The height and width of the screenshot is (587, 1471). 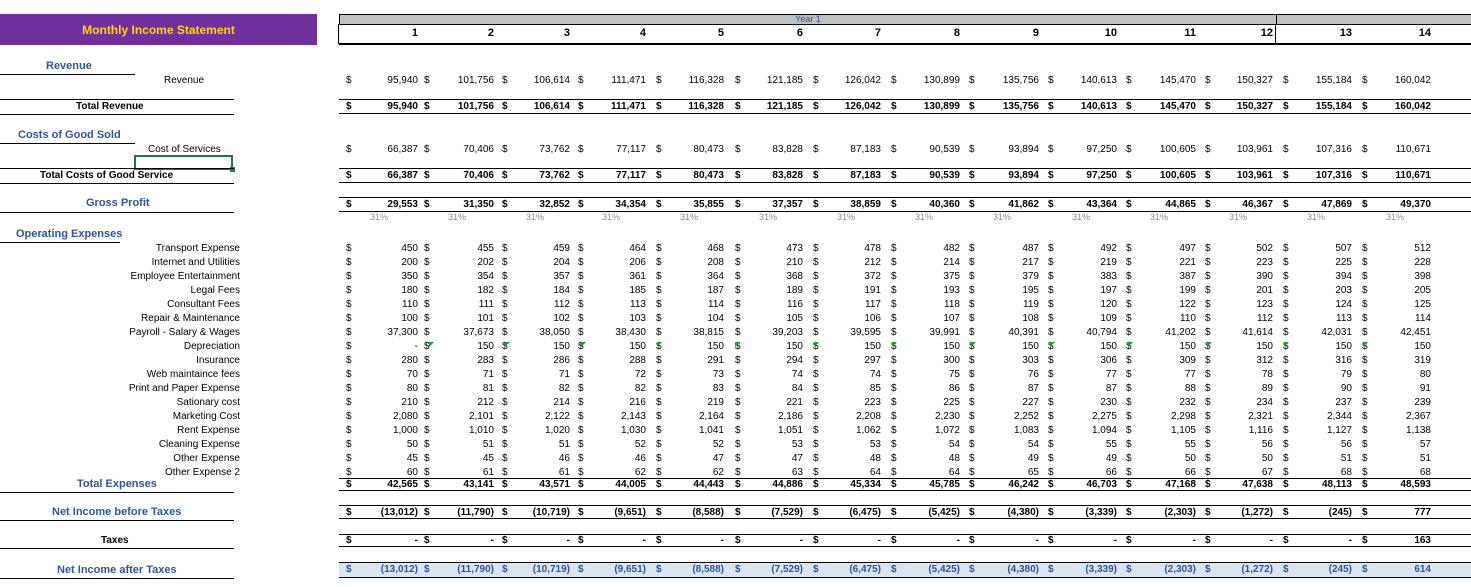 I want to click on total-expenses-cell: 48,593, so click(x=1415, y=484).